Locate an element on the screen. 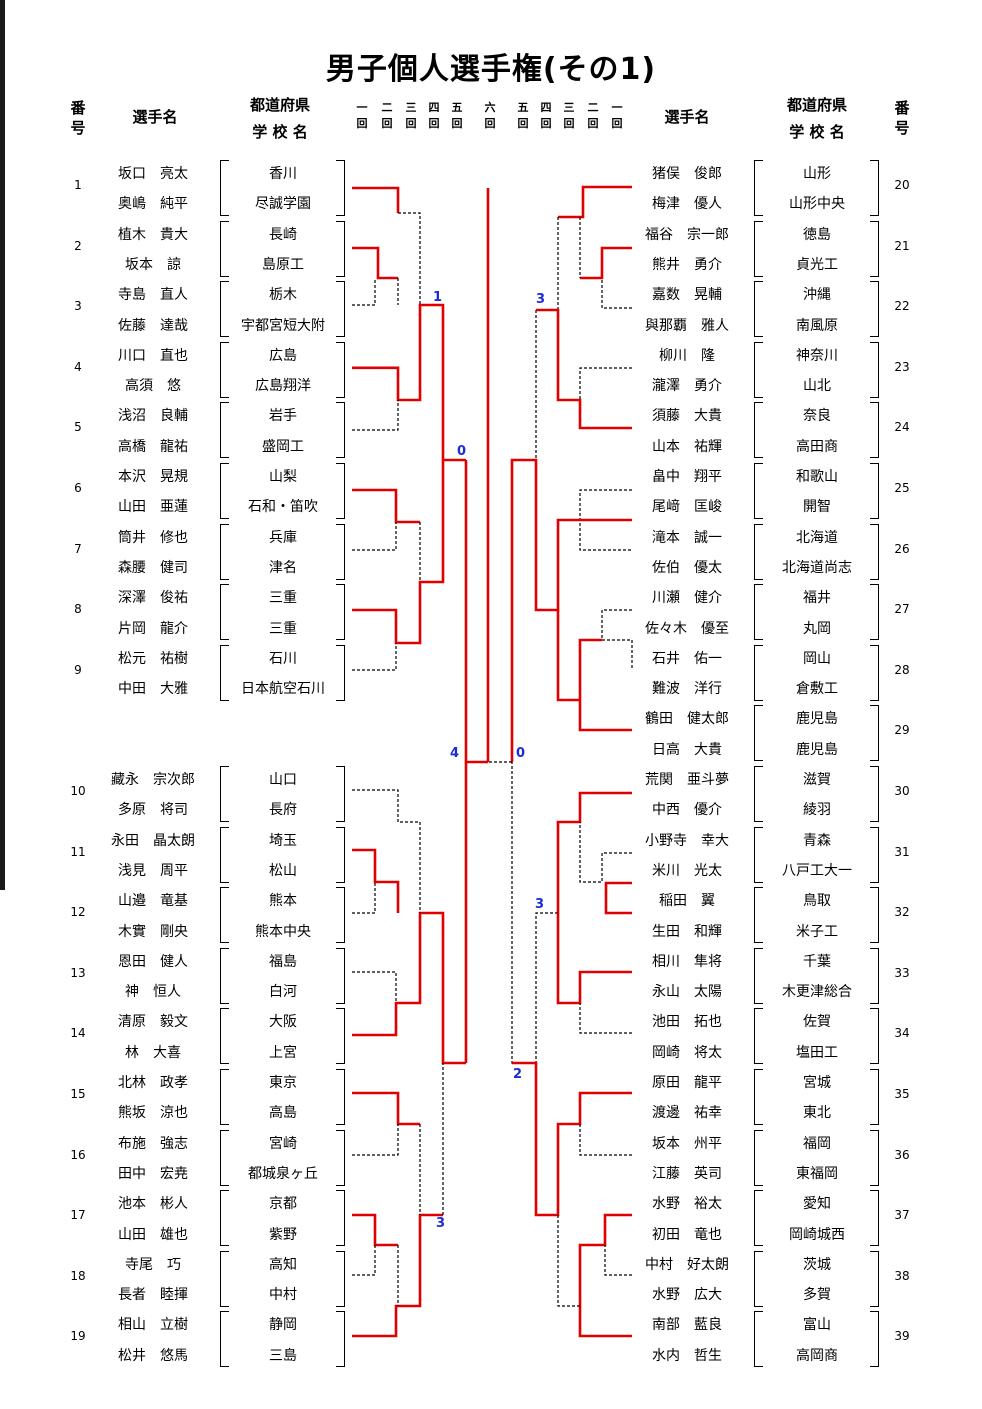 The height and width of the screenshot is (1409, 982). school-name: 高島 is located at coordinates (283, 1113).